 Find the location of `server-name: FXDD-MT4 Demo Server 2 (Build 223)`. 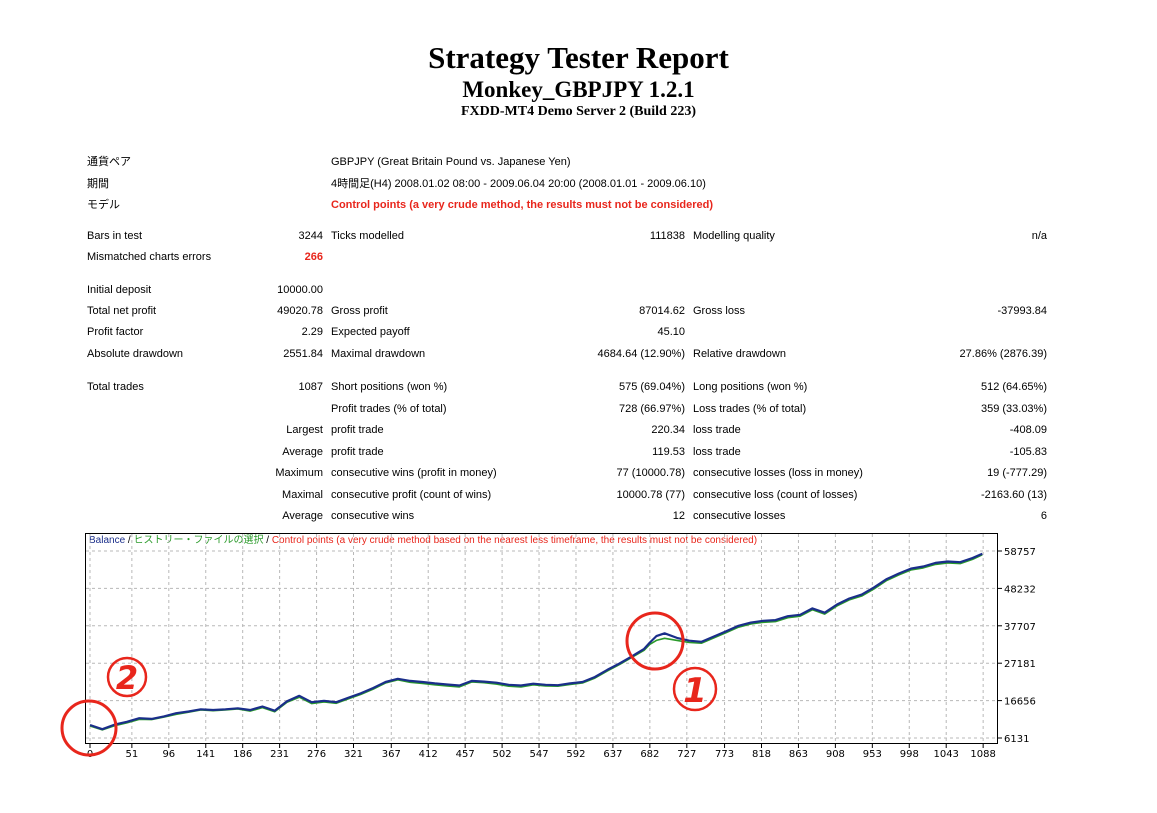

server-name: FXDD-MT4 Demo Server 2 (Build 223) is located at coordinates (578, 111).